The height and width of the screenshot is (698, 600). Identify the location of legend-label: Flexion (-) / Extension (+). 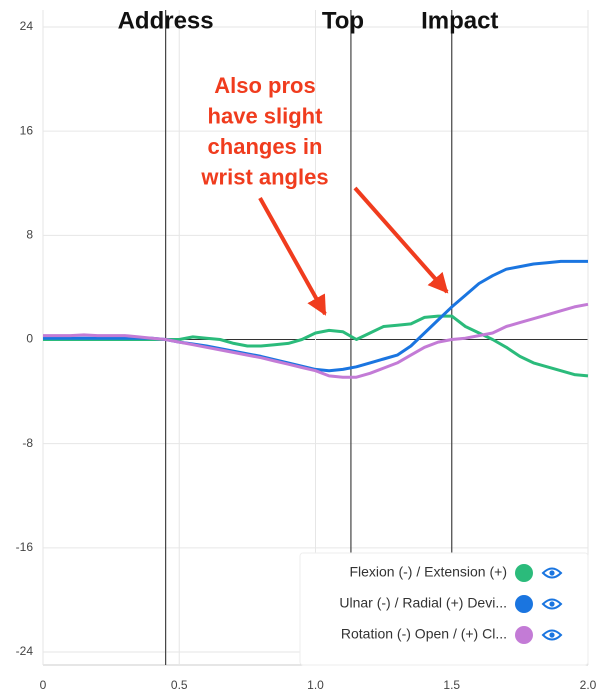
(428, 572).